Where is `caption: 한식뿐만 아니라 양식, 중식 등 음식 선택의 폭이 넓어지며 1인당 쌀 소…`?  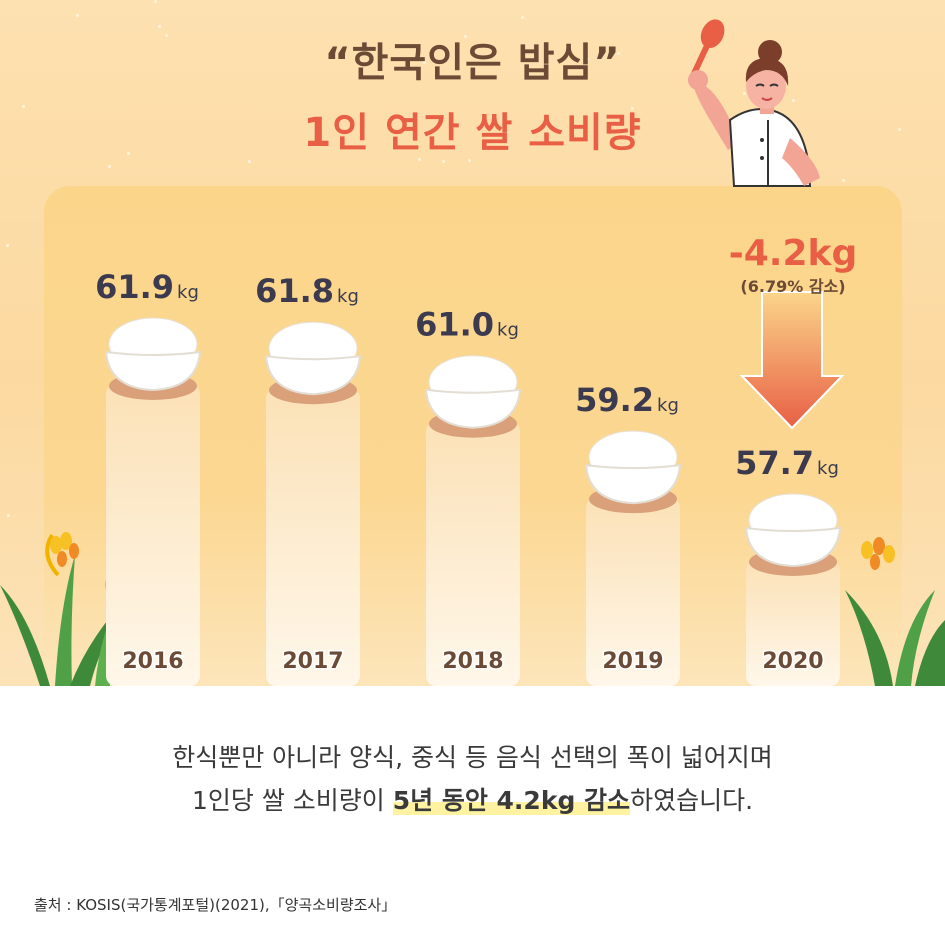
caption: 한식뿐만 아니라 양식, 중식 등 음식 선택의 폭이 넓어지며 1인당 쌀 소… is located at coordinates (472, 779).